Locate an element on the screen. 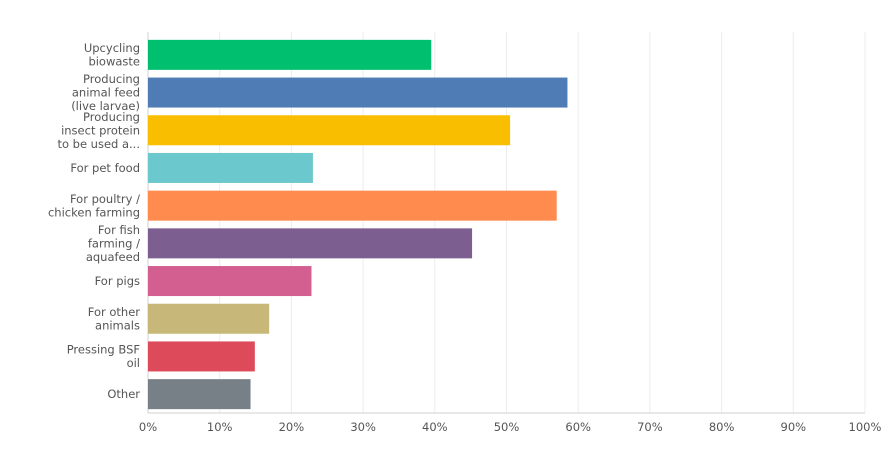  category-label: Other is located at coordinates (123, 394).